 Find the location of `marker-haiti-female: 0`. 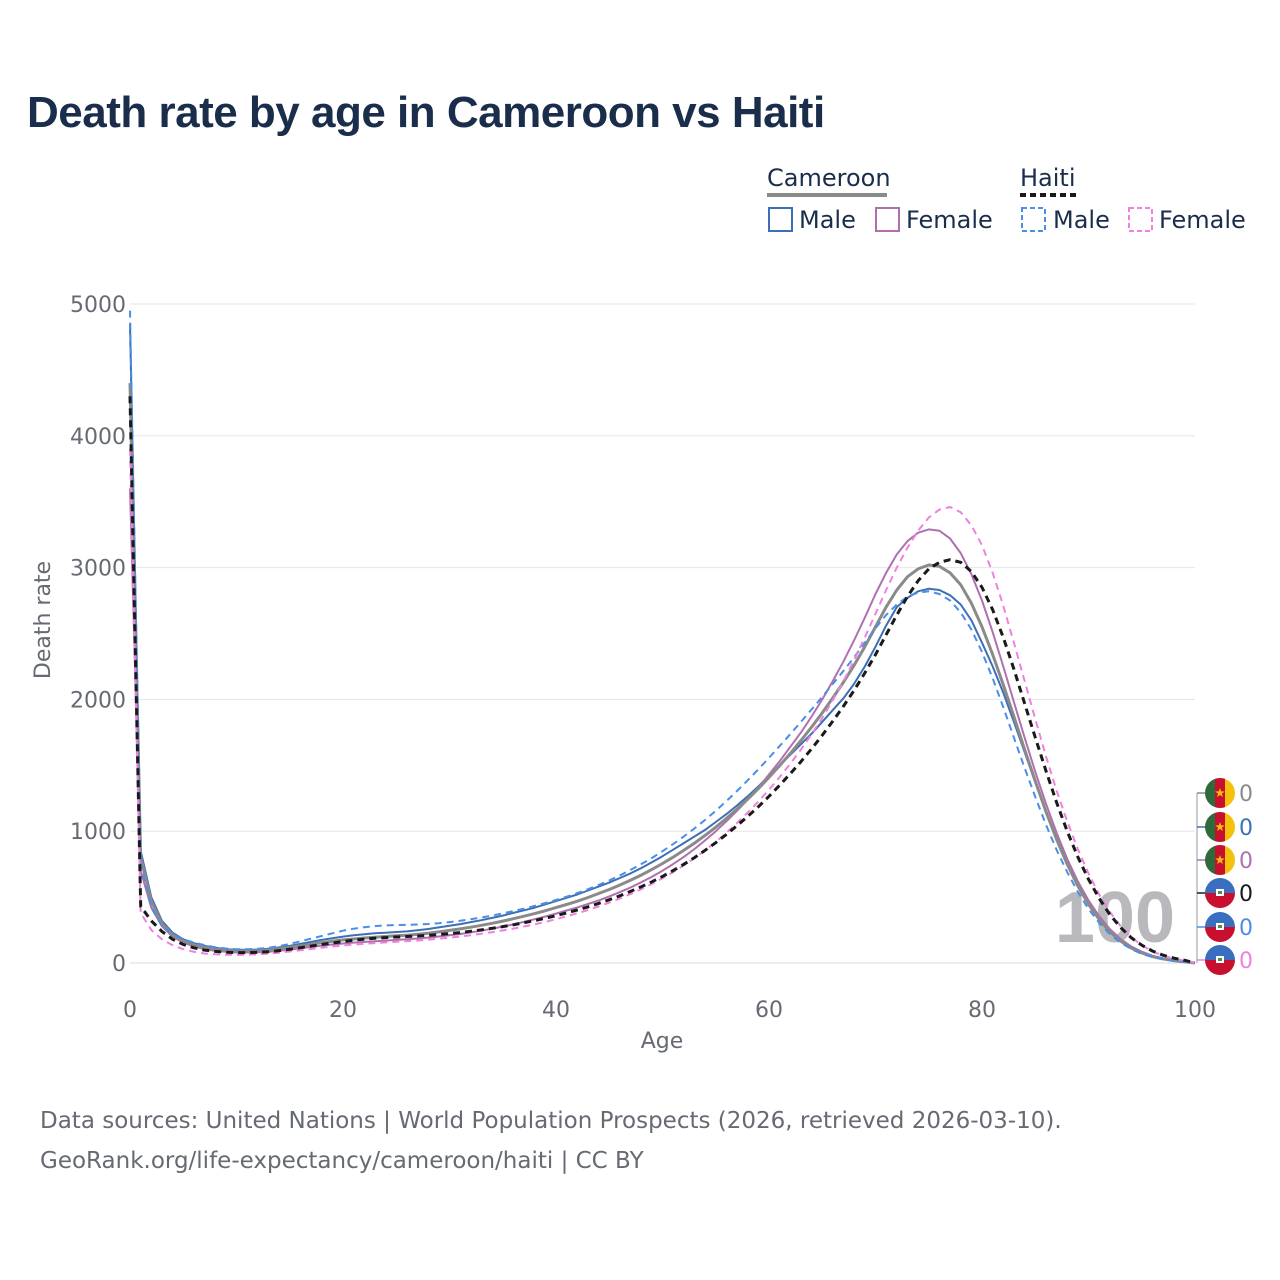

marker-haiti-female: 0 is located at coordinates (1225, 960).